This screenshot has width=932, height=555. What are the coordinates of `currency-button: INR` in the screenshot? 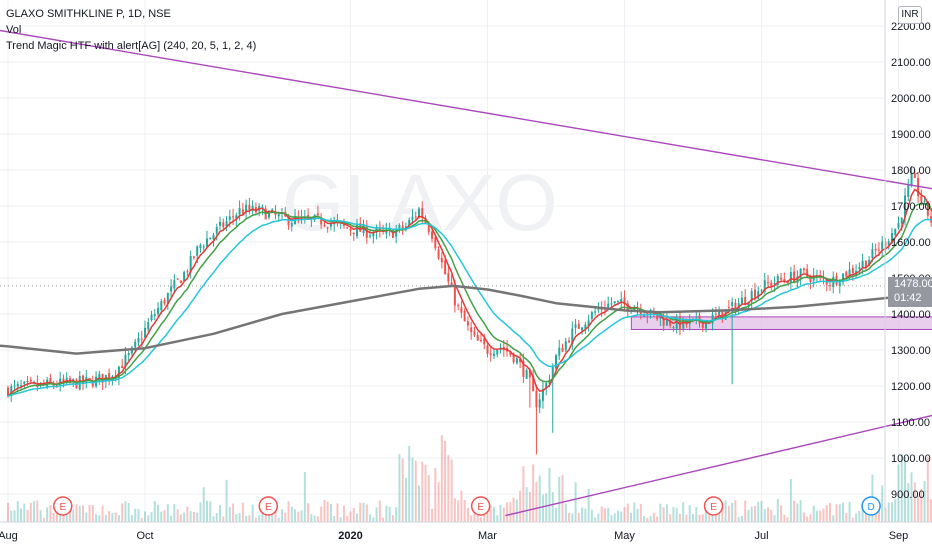 It's located at (910, 15).